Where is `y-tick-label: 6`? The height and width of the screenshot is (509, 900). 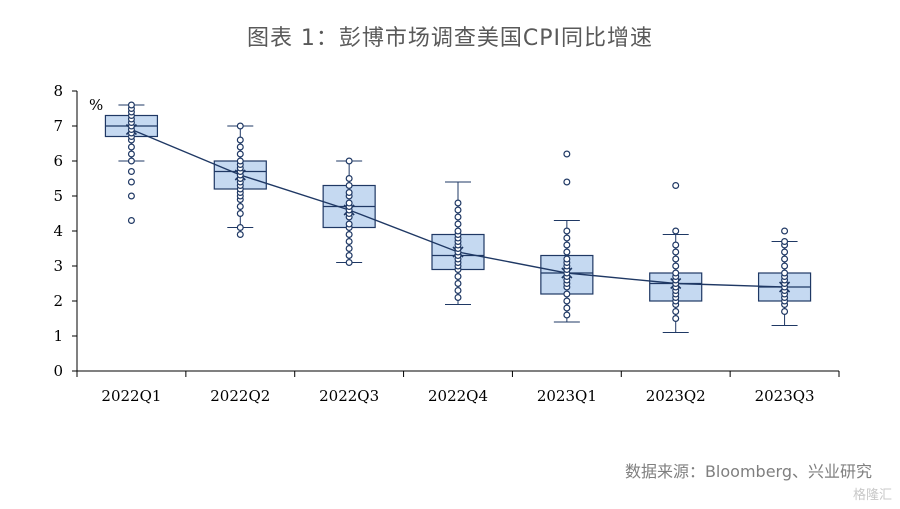 y-tick-label: 6 is located at coordinates (58, 161).